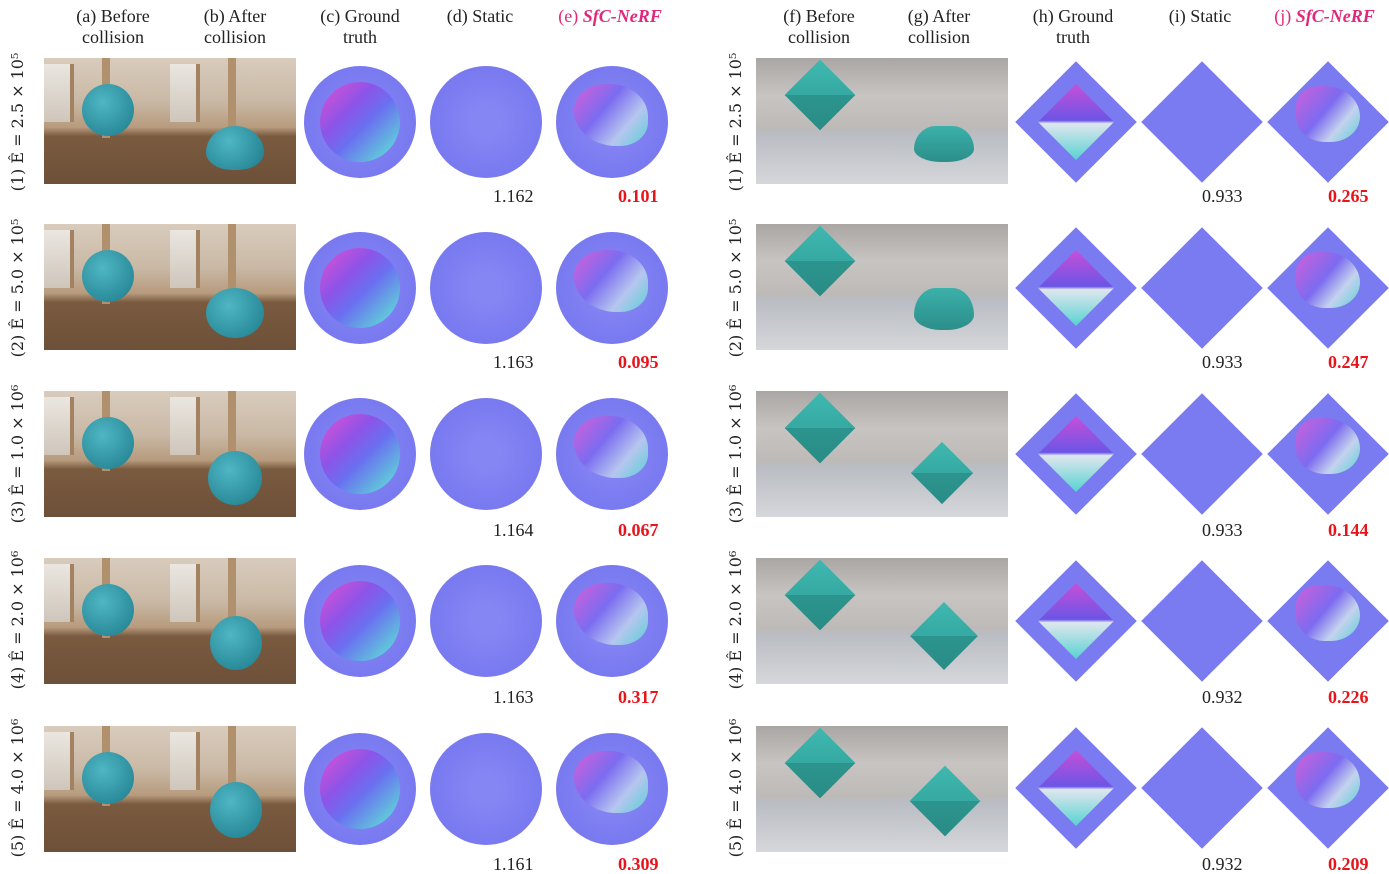 Image resolution: width=1389 pixels, height=874 pixels. Describe the element at coordinates (1348, 864) in the screenshot. I see `sfc-nerf-error-value: 0.209` at that location.